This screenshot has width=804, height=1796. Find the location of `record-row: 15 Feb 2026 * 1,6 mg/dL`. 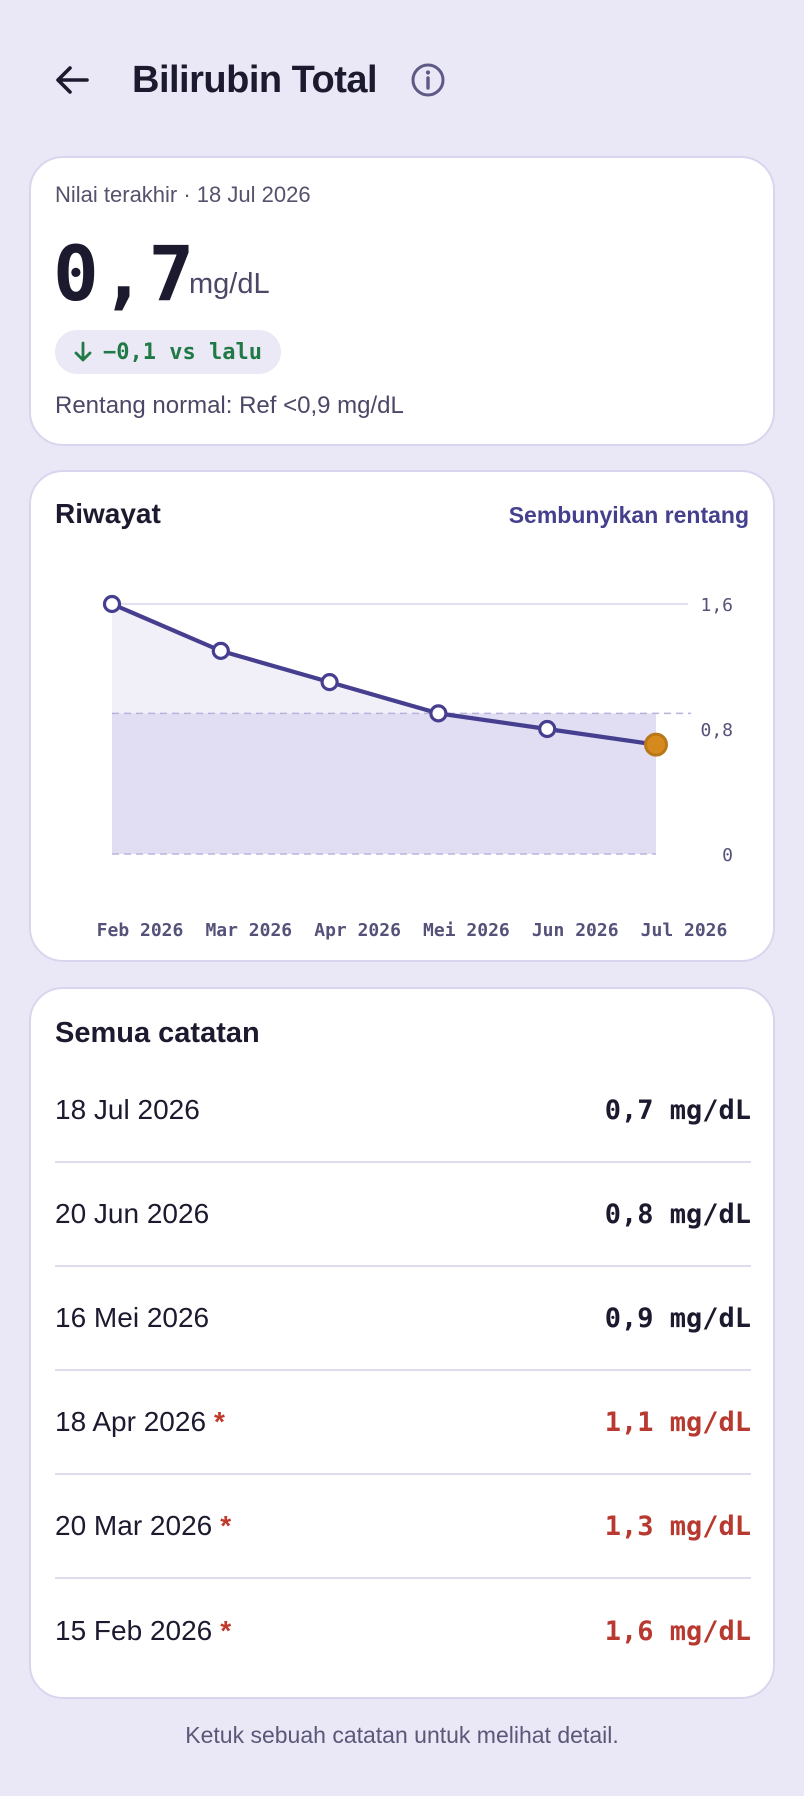

record-row: 15 Feb 2026 * 1,6 mg/dL is located at coordinates (403, 1631).